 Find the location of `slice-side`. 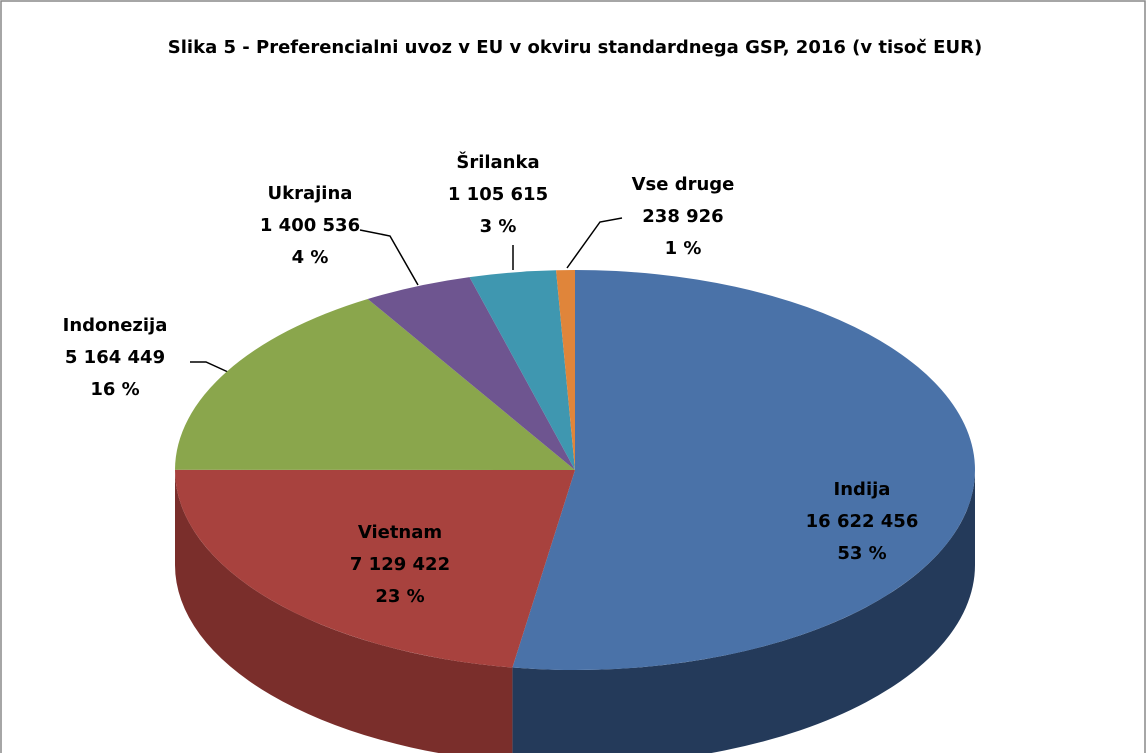

slice-side is located at coordinates (344, 611).